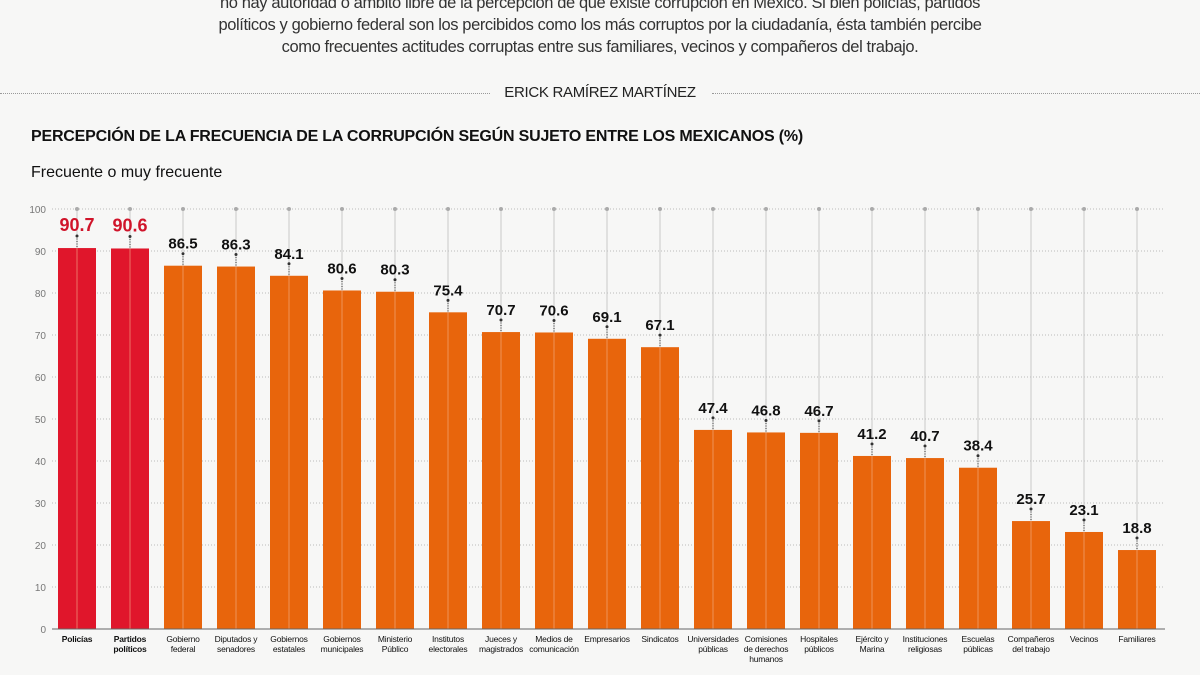 This screenshot has height=675, width=1200. What do you see at coordinates (1031, 644) in the screenshot?
I see `x-tick-label: Compañeros del trabajo` at bounding box center [1031, 644].